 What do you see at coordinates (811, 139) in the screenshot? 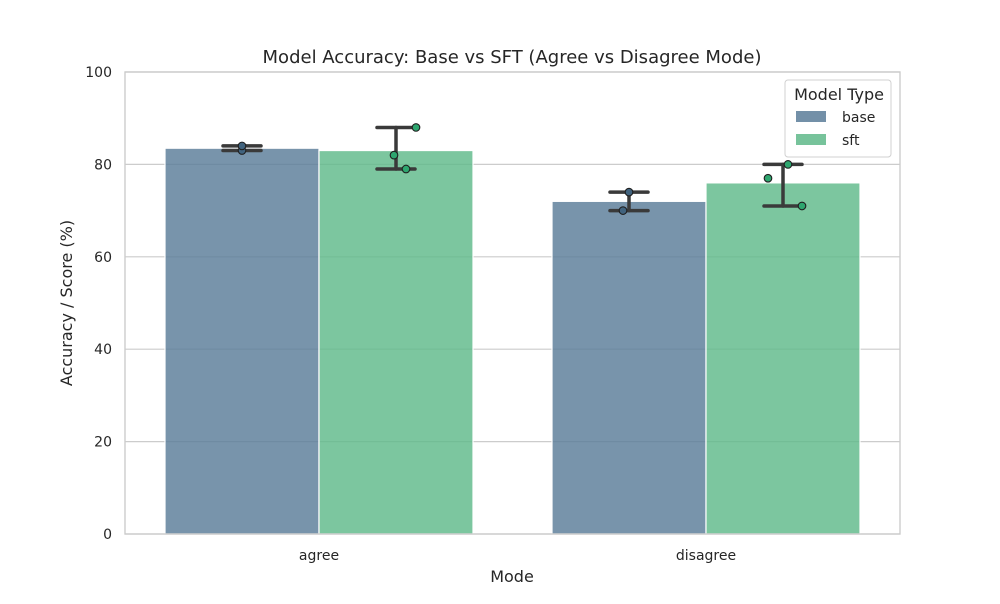
I see `legend-swatch-sft` at bounding box center [811, 139].